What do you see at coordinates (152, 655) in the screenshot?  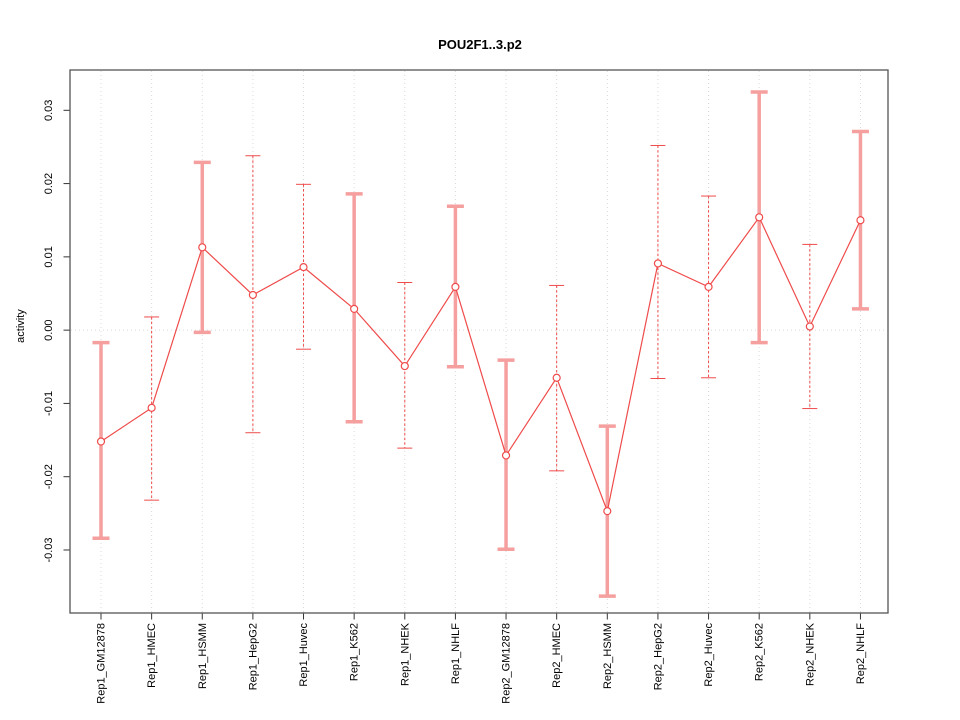 I see `x-tick-label: Rep1_HMEC` at bounding box center [152, 655].